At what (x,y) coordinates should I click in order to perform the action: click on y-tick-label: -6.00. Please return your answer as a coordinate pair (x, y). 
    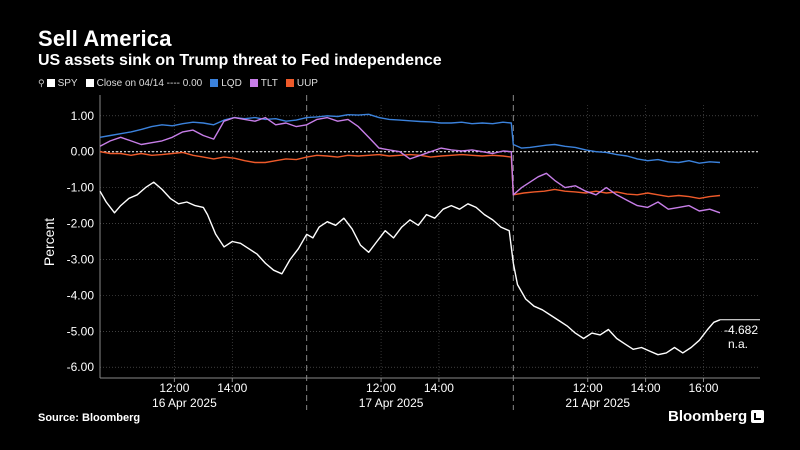
    Looking at the image, I should click on (81, 367).